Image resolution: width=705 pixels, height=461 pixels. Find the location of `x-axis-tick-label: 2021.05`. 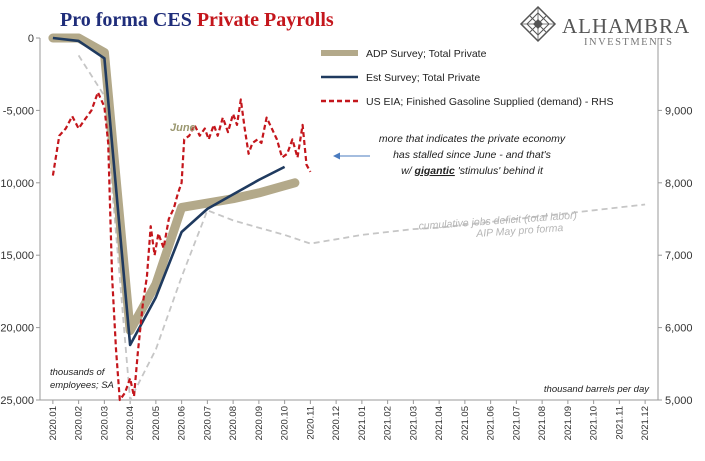

x-axis-tick-label: 2021.05 is located at coordinates (465, 423).